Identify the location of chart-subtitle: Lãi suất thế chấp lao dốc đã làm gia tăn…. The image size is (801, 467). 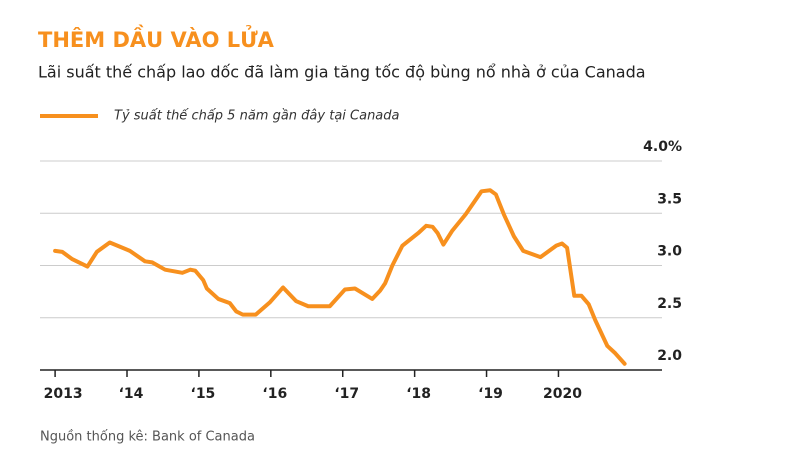
(342, 72).